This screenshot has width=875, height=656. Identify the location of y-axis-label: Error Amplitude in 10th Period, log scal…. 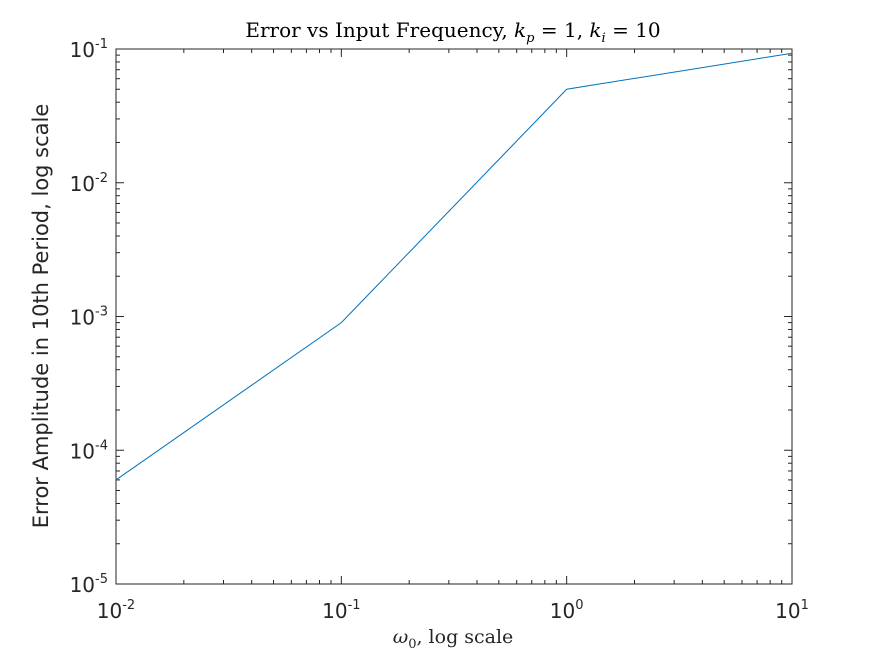
(41, 316).